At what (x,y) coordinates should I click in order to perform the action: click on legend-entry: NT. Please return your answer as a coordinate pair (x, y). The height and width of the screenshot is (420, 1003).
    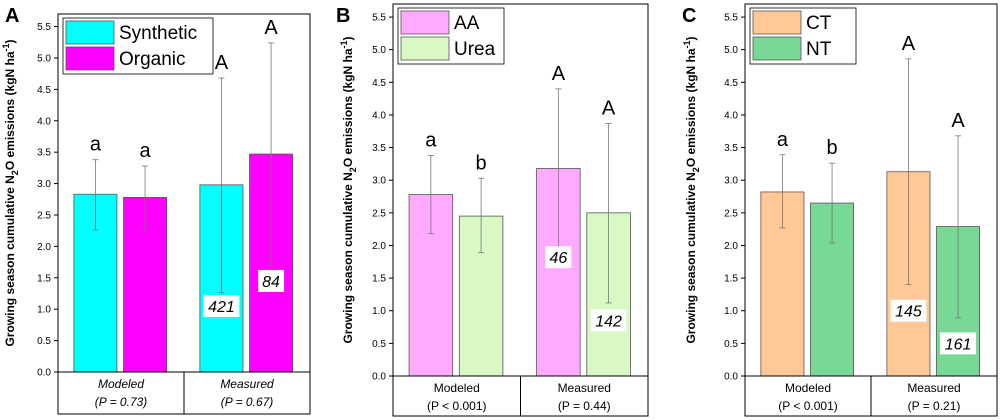
    Looking at the image, I should click on (819, 49).